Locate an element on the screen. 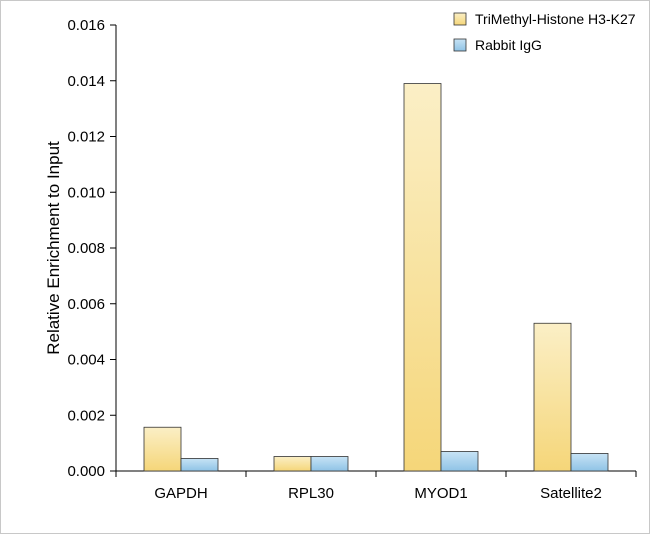 Image resolution: width=650 pixels, height=538 pixels. y-tick-label: 0.004 is located at coordinates (86, 360).